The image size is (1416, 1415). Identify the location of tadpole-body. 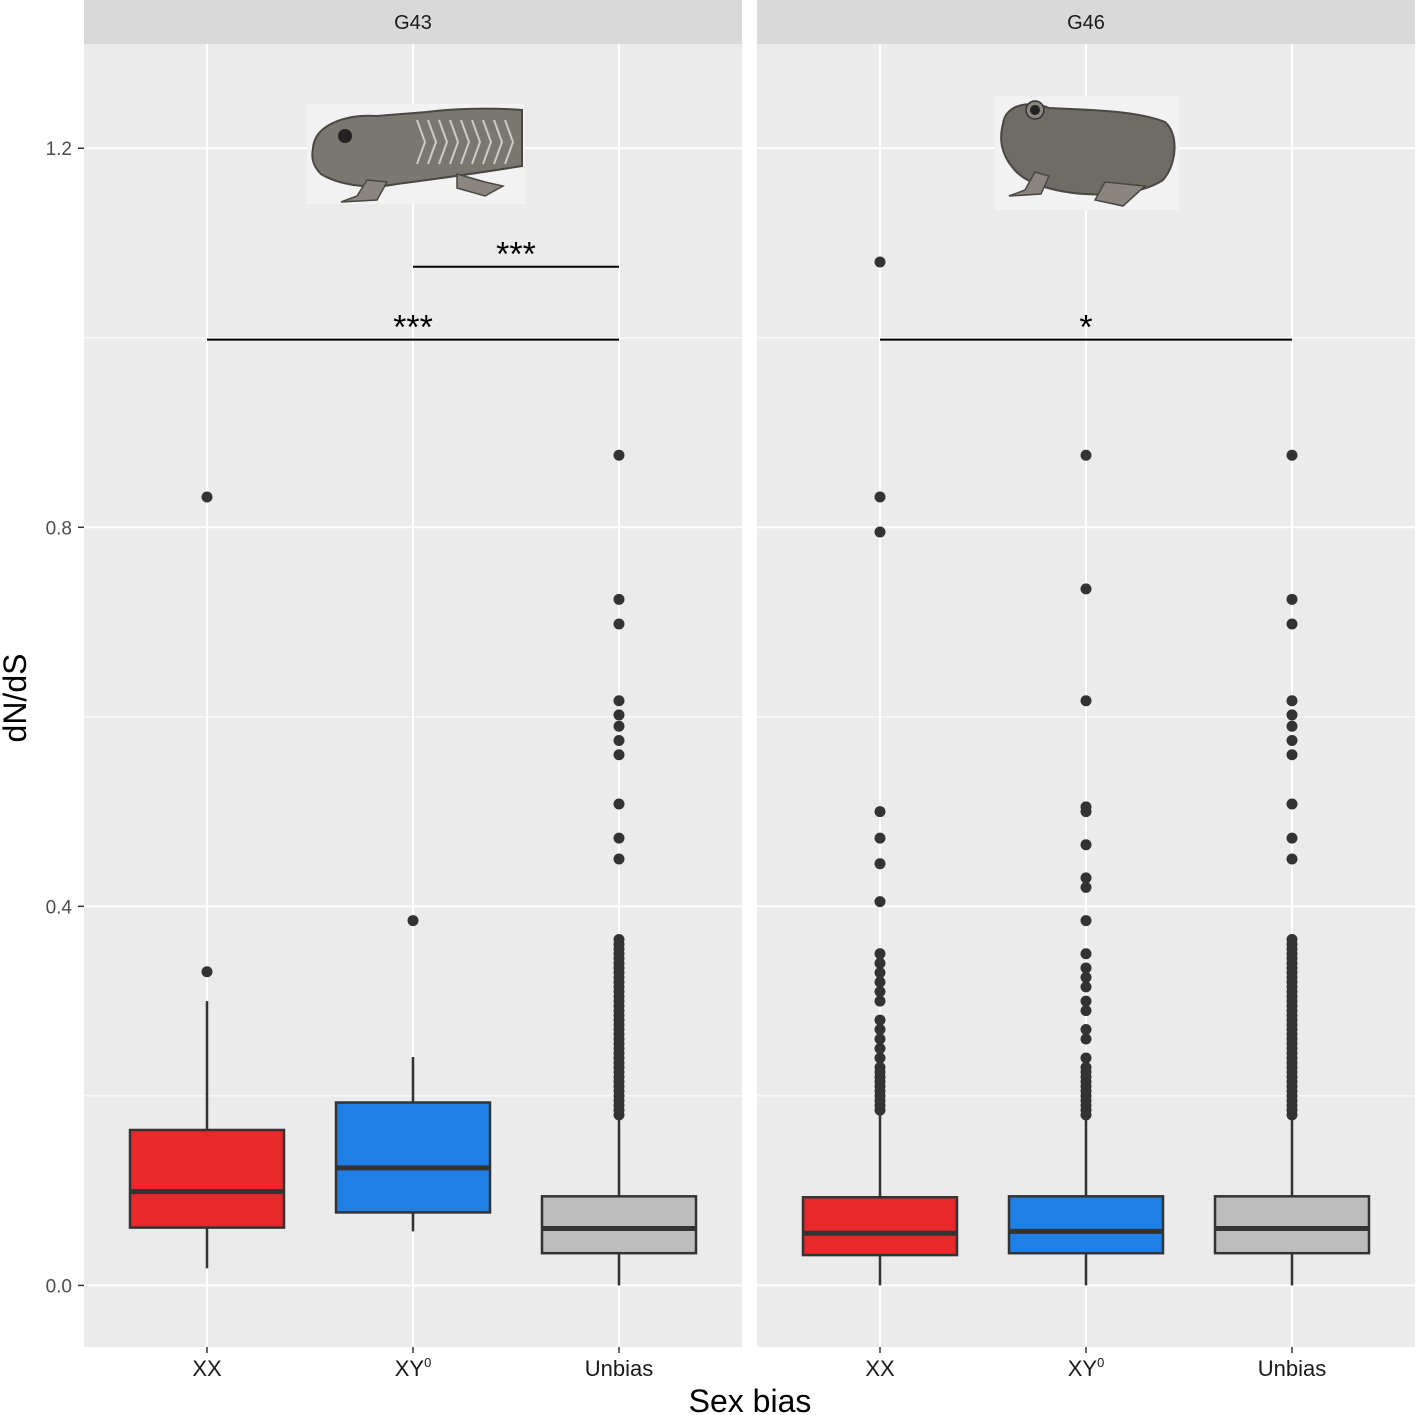
(417, 147).